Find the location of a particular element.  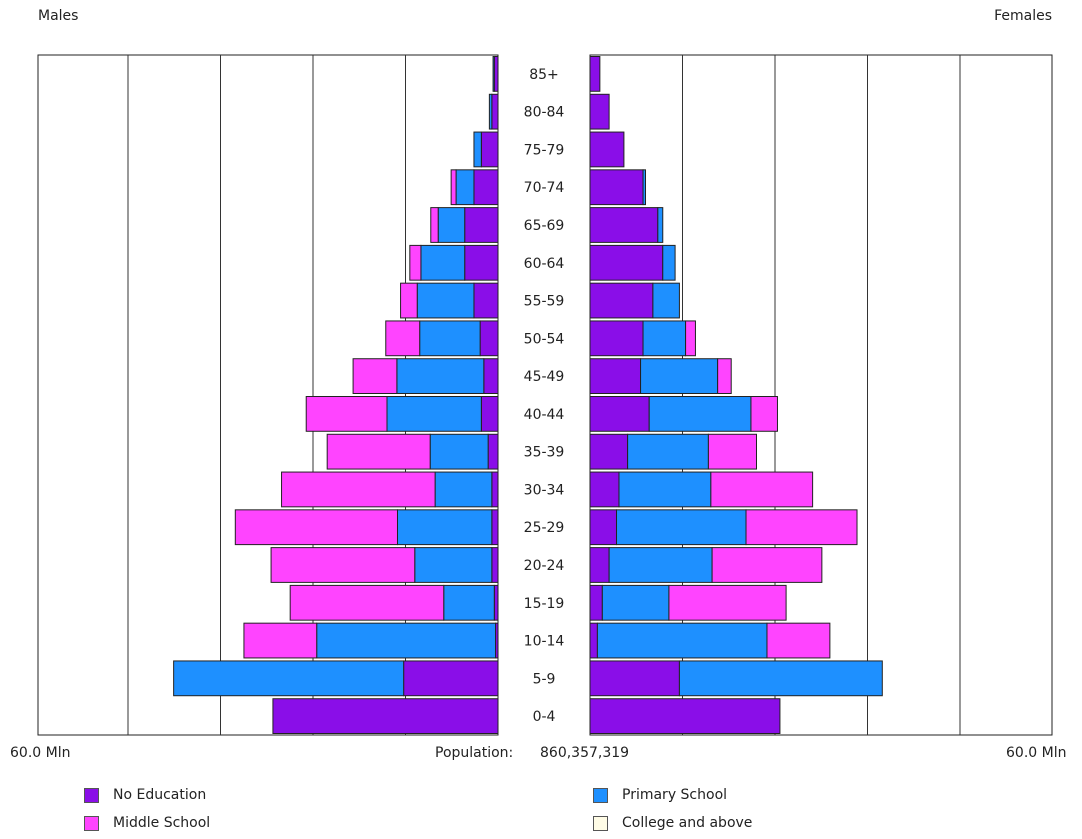

legend-item-middle-school: Middle School is located at coordinates (147, 823).